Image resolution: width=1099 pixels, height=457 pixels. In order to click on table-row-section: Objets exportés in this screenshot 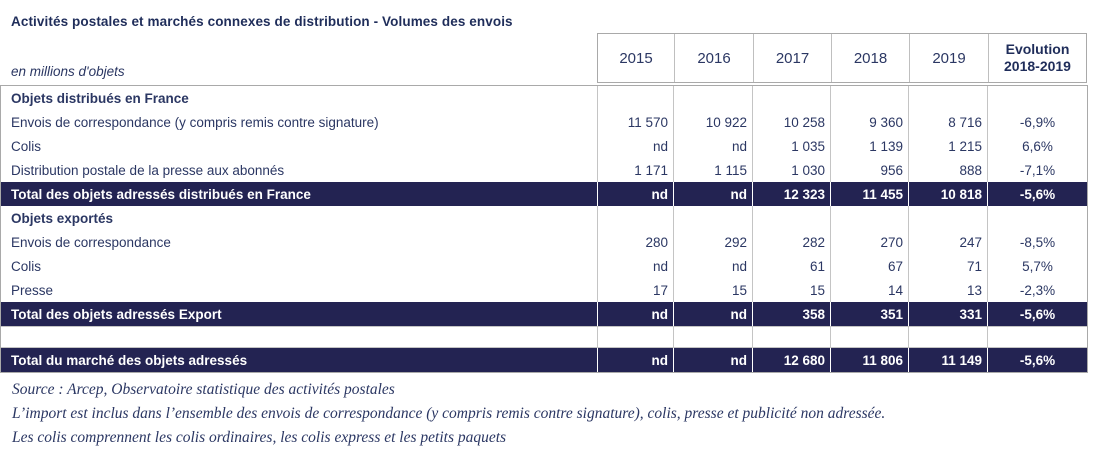, I will do `click(544, 218)`.